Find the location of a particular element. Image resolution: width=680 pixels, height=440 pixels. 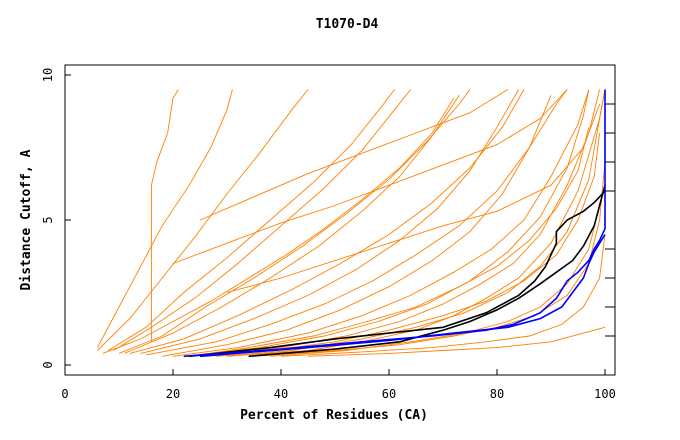

chart-title: T1070-D4 is located at coordinates (347, 24).